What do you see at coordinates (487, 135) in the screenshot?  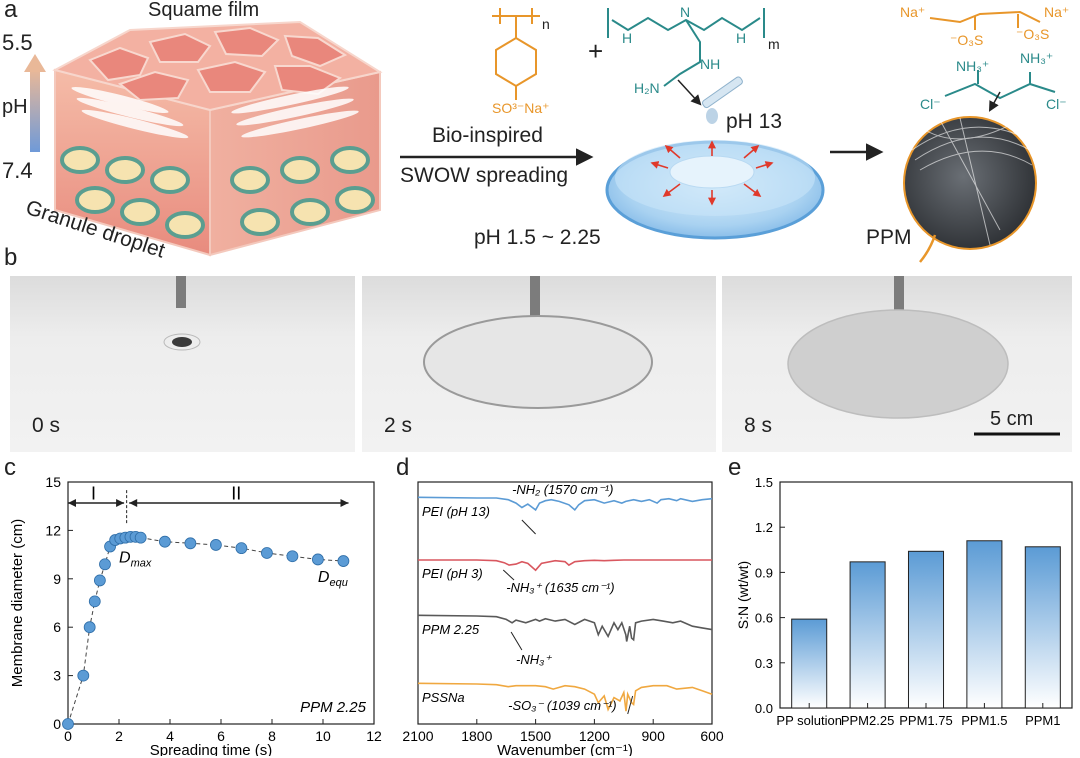 I see `arrow-top-label: Bio-inspired` at bounding box center [487, 135].